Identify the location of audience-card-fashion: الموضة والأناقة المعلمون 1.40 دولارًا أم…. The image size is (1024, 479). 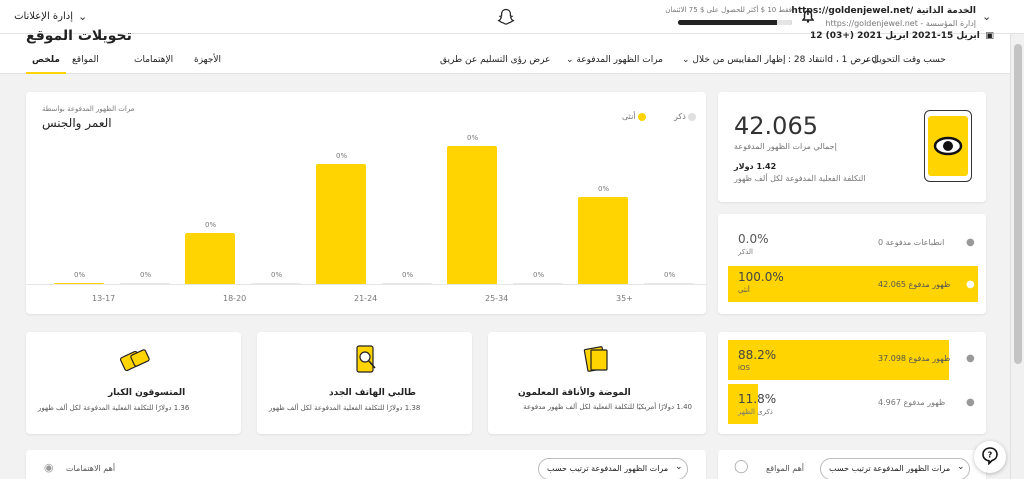
(597, 383).